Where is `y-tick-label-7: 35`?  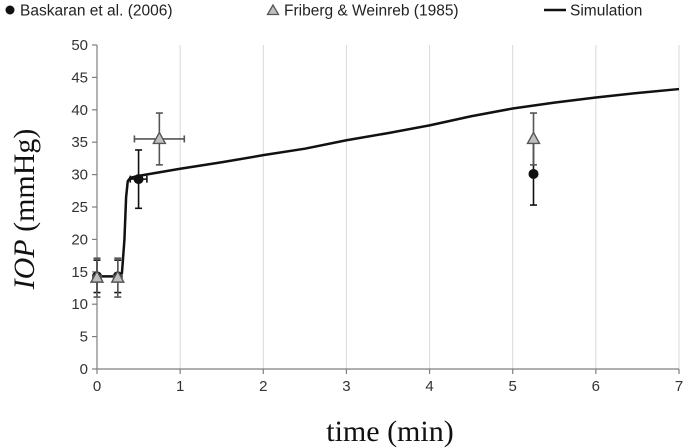
y-tick-label-7: 35 is located at coordinates (79, 142).